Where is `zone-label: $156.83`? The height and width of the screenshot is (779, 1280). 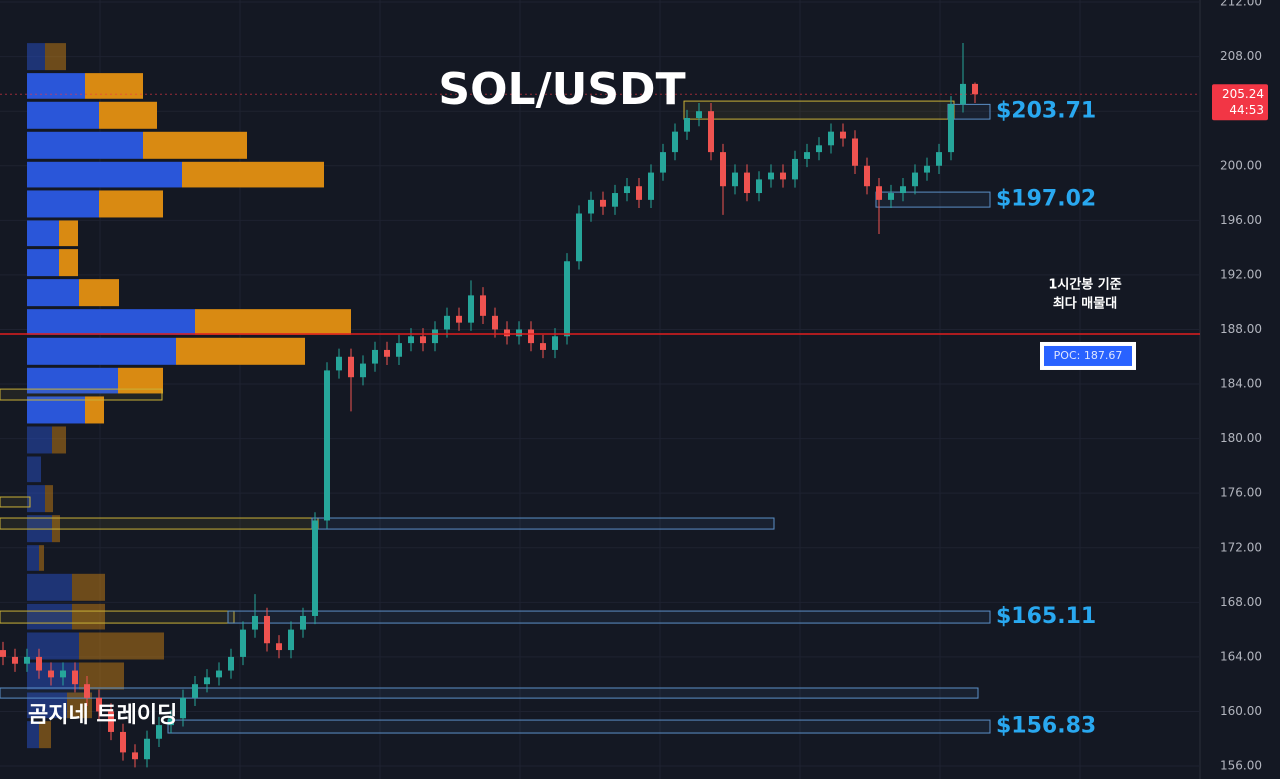
zone-label: $156.83 is located at coordinates (1046, 726).